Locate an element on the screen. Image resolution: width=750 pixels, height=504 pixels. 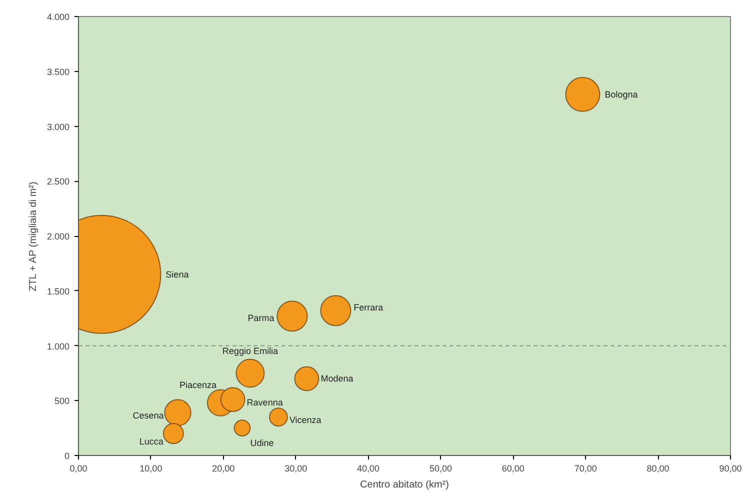
x-tick-label: 40,00 is located at coordinates (368, 469).